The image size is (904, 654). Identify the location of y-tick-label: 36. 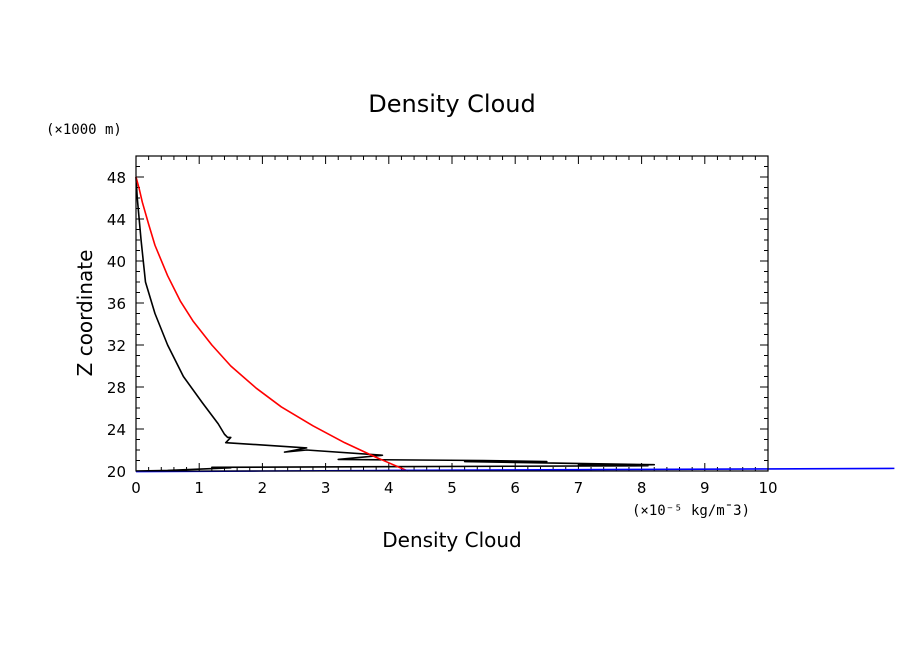
(116, 304).